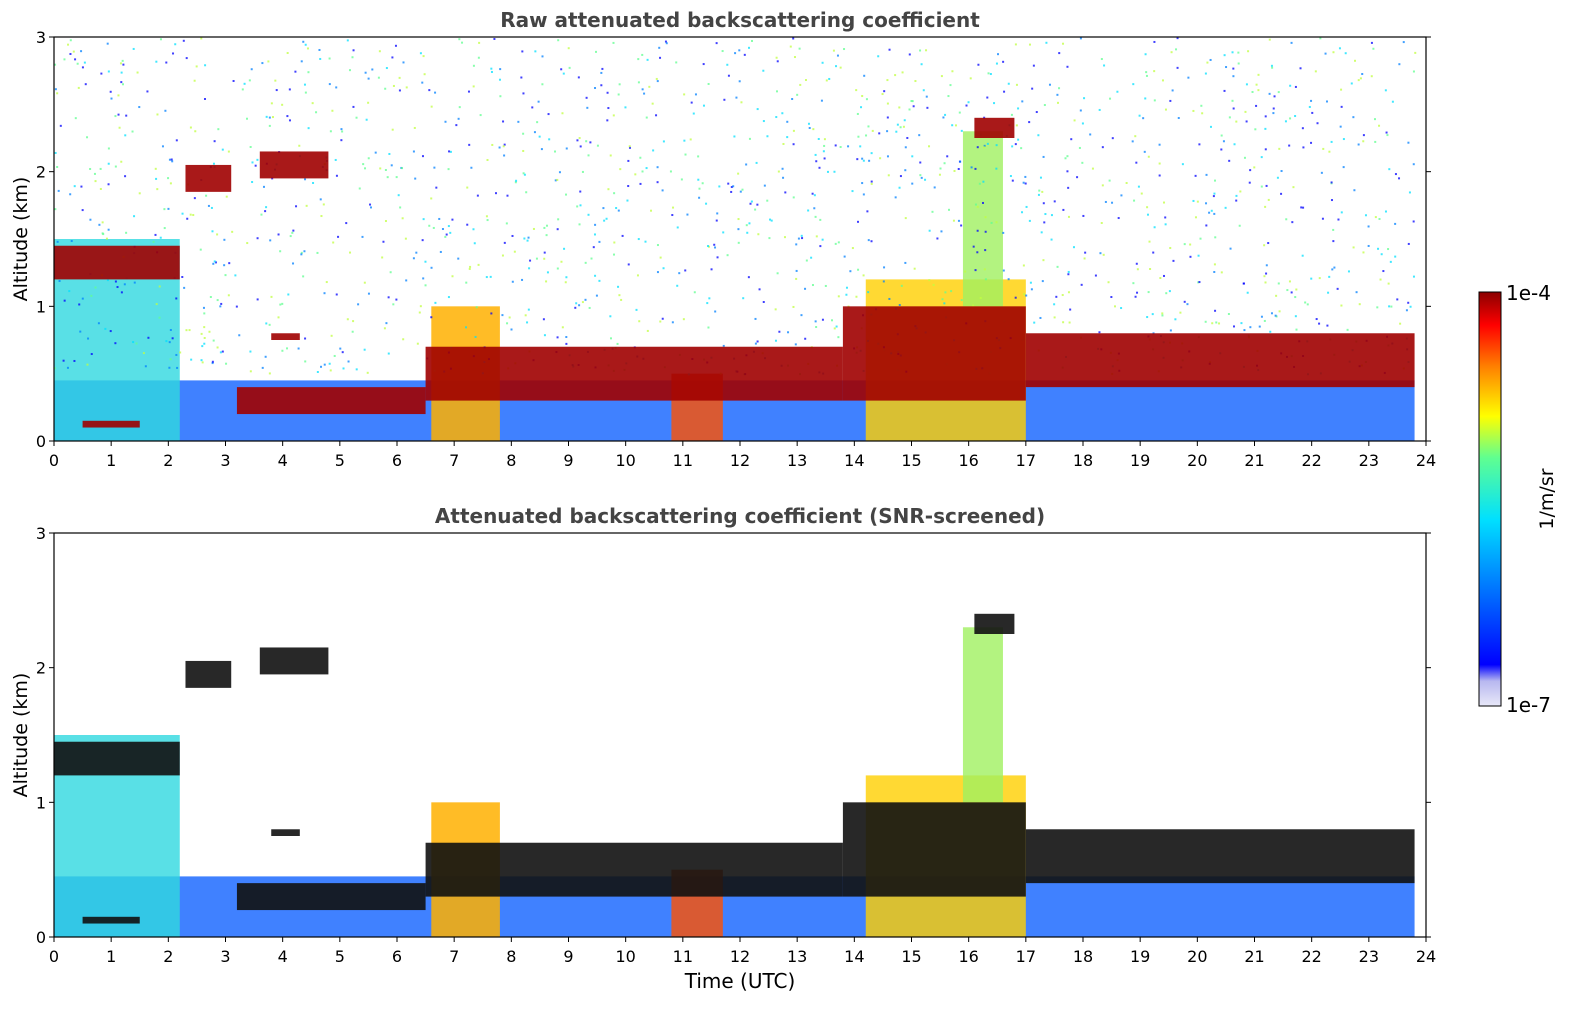 This screenshot has height=1024, width=1595. What do you see at coordinates (111, 956) in the screenshot?
I see `x-tick-label: 1` at bounding box center [111, 956].